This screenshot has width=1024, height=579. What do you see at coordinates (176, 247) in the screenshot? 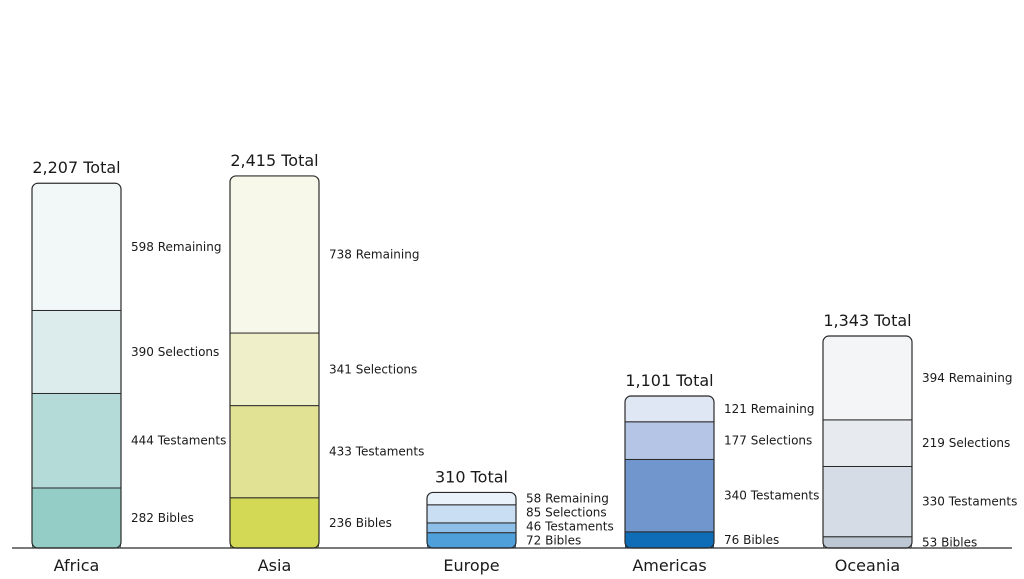
I see `segment-label-africa-remaining: 598 Remaining` at bounding box center [176, 247].